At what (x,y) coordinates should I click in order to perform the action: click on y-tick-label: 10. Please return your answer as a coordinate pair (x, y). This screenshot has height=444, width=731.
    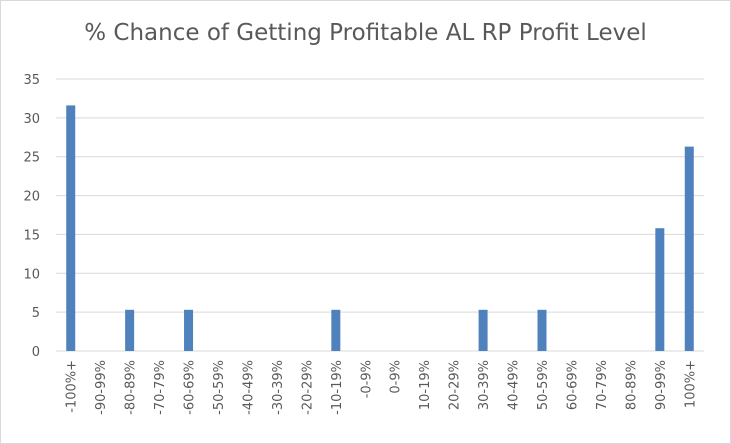
    Looking at the image, I should click on (31, 274).